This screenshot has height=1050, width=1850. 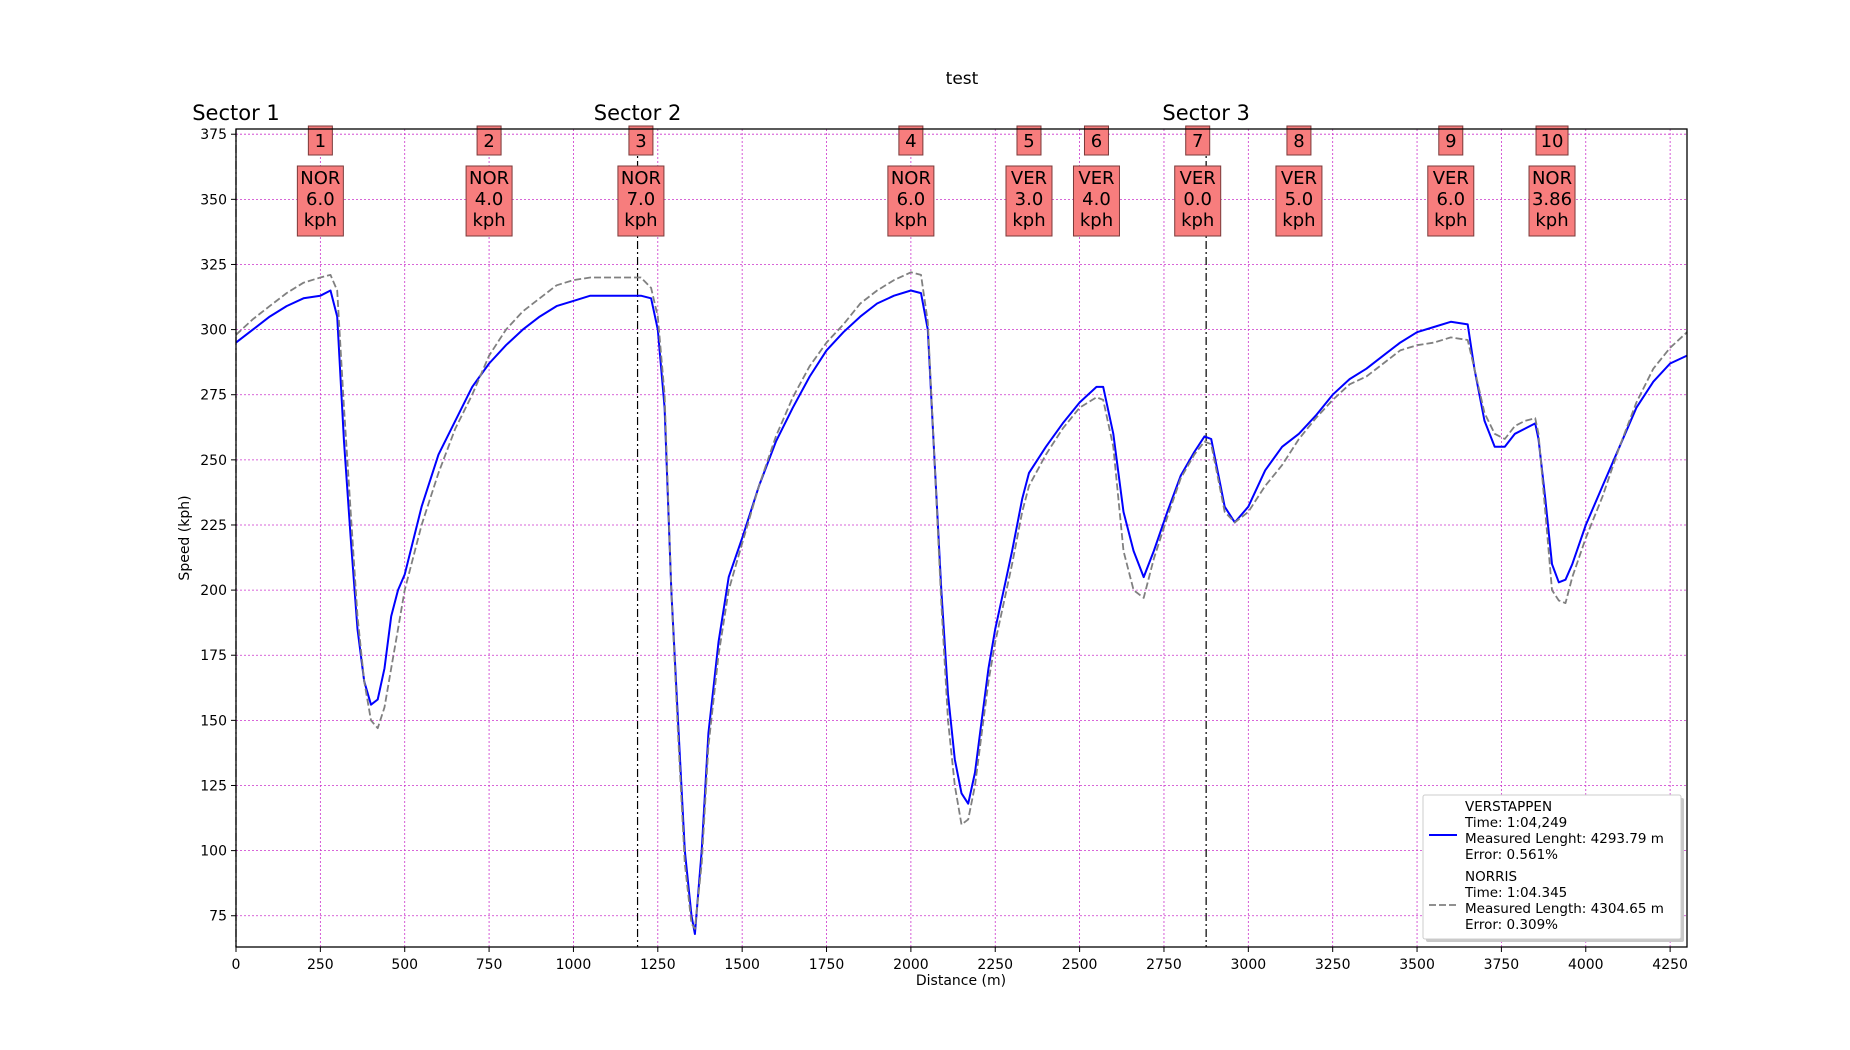 I want to click on x-tick-label: 2500, so click(x=1080, y=965).